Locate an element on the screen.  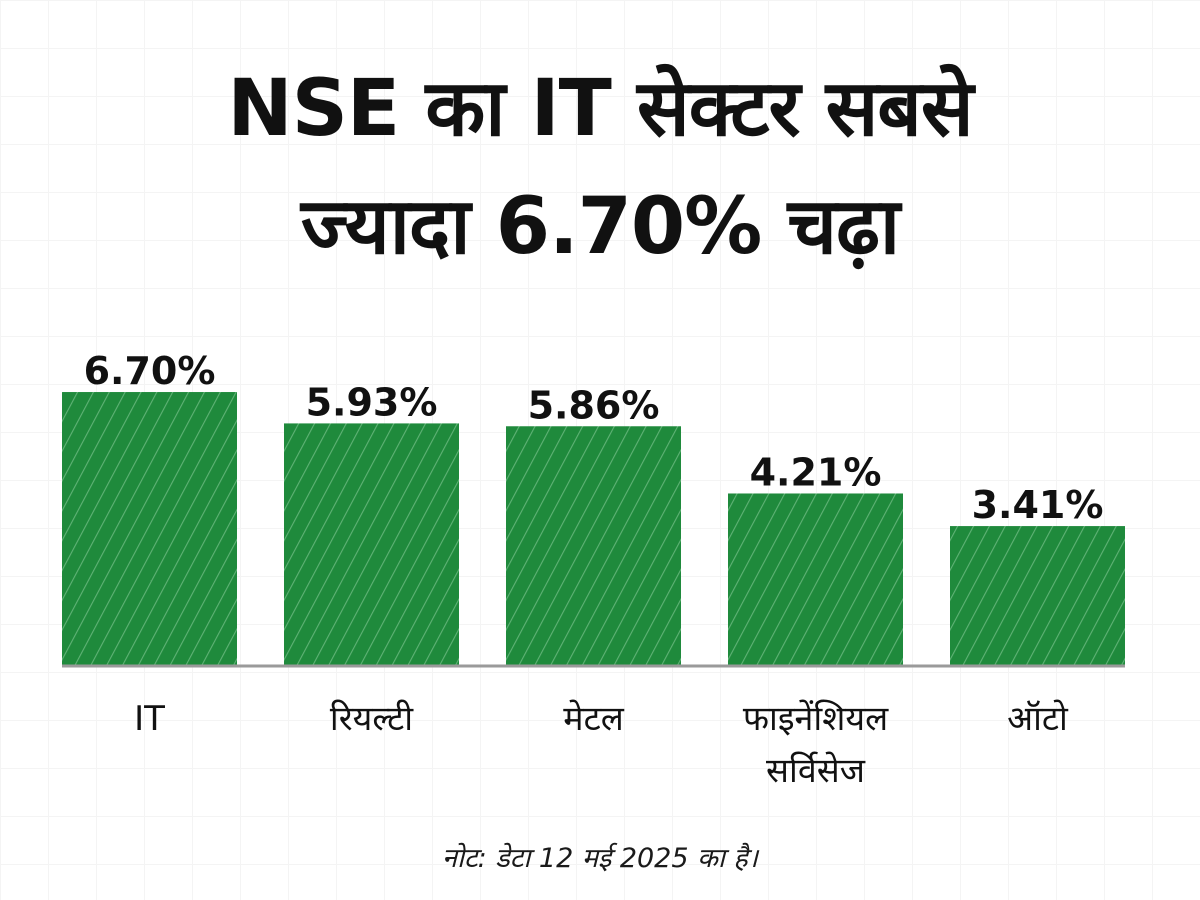
footnote: नोट: डेटा 12 मई 2025 का है। is located at coordinates (600, 858).